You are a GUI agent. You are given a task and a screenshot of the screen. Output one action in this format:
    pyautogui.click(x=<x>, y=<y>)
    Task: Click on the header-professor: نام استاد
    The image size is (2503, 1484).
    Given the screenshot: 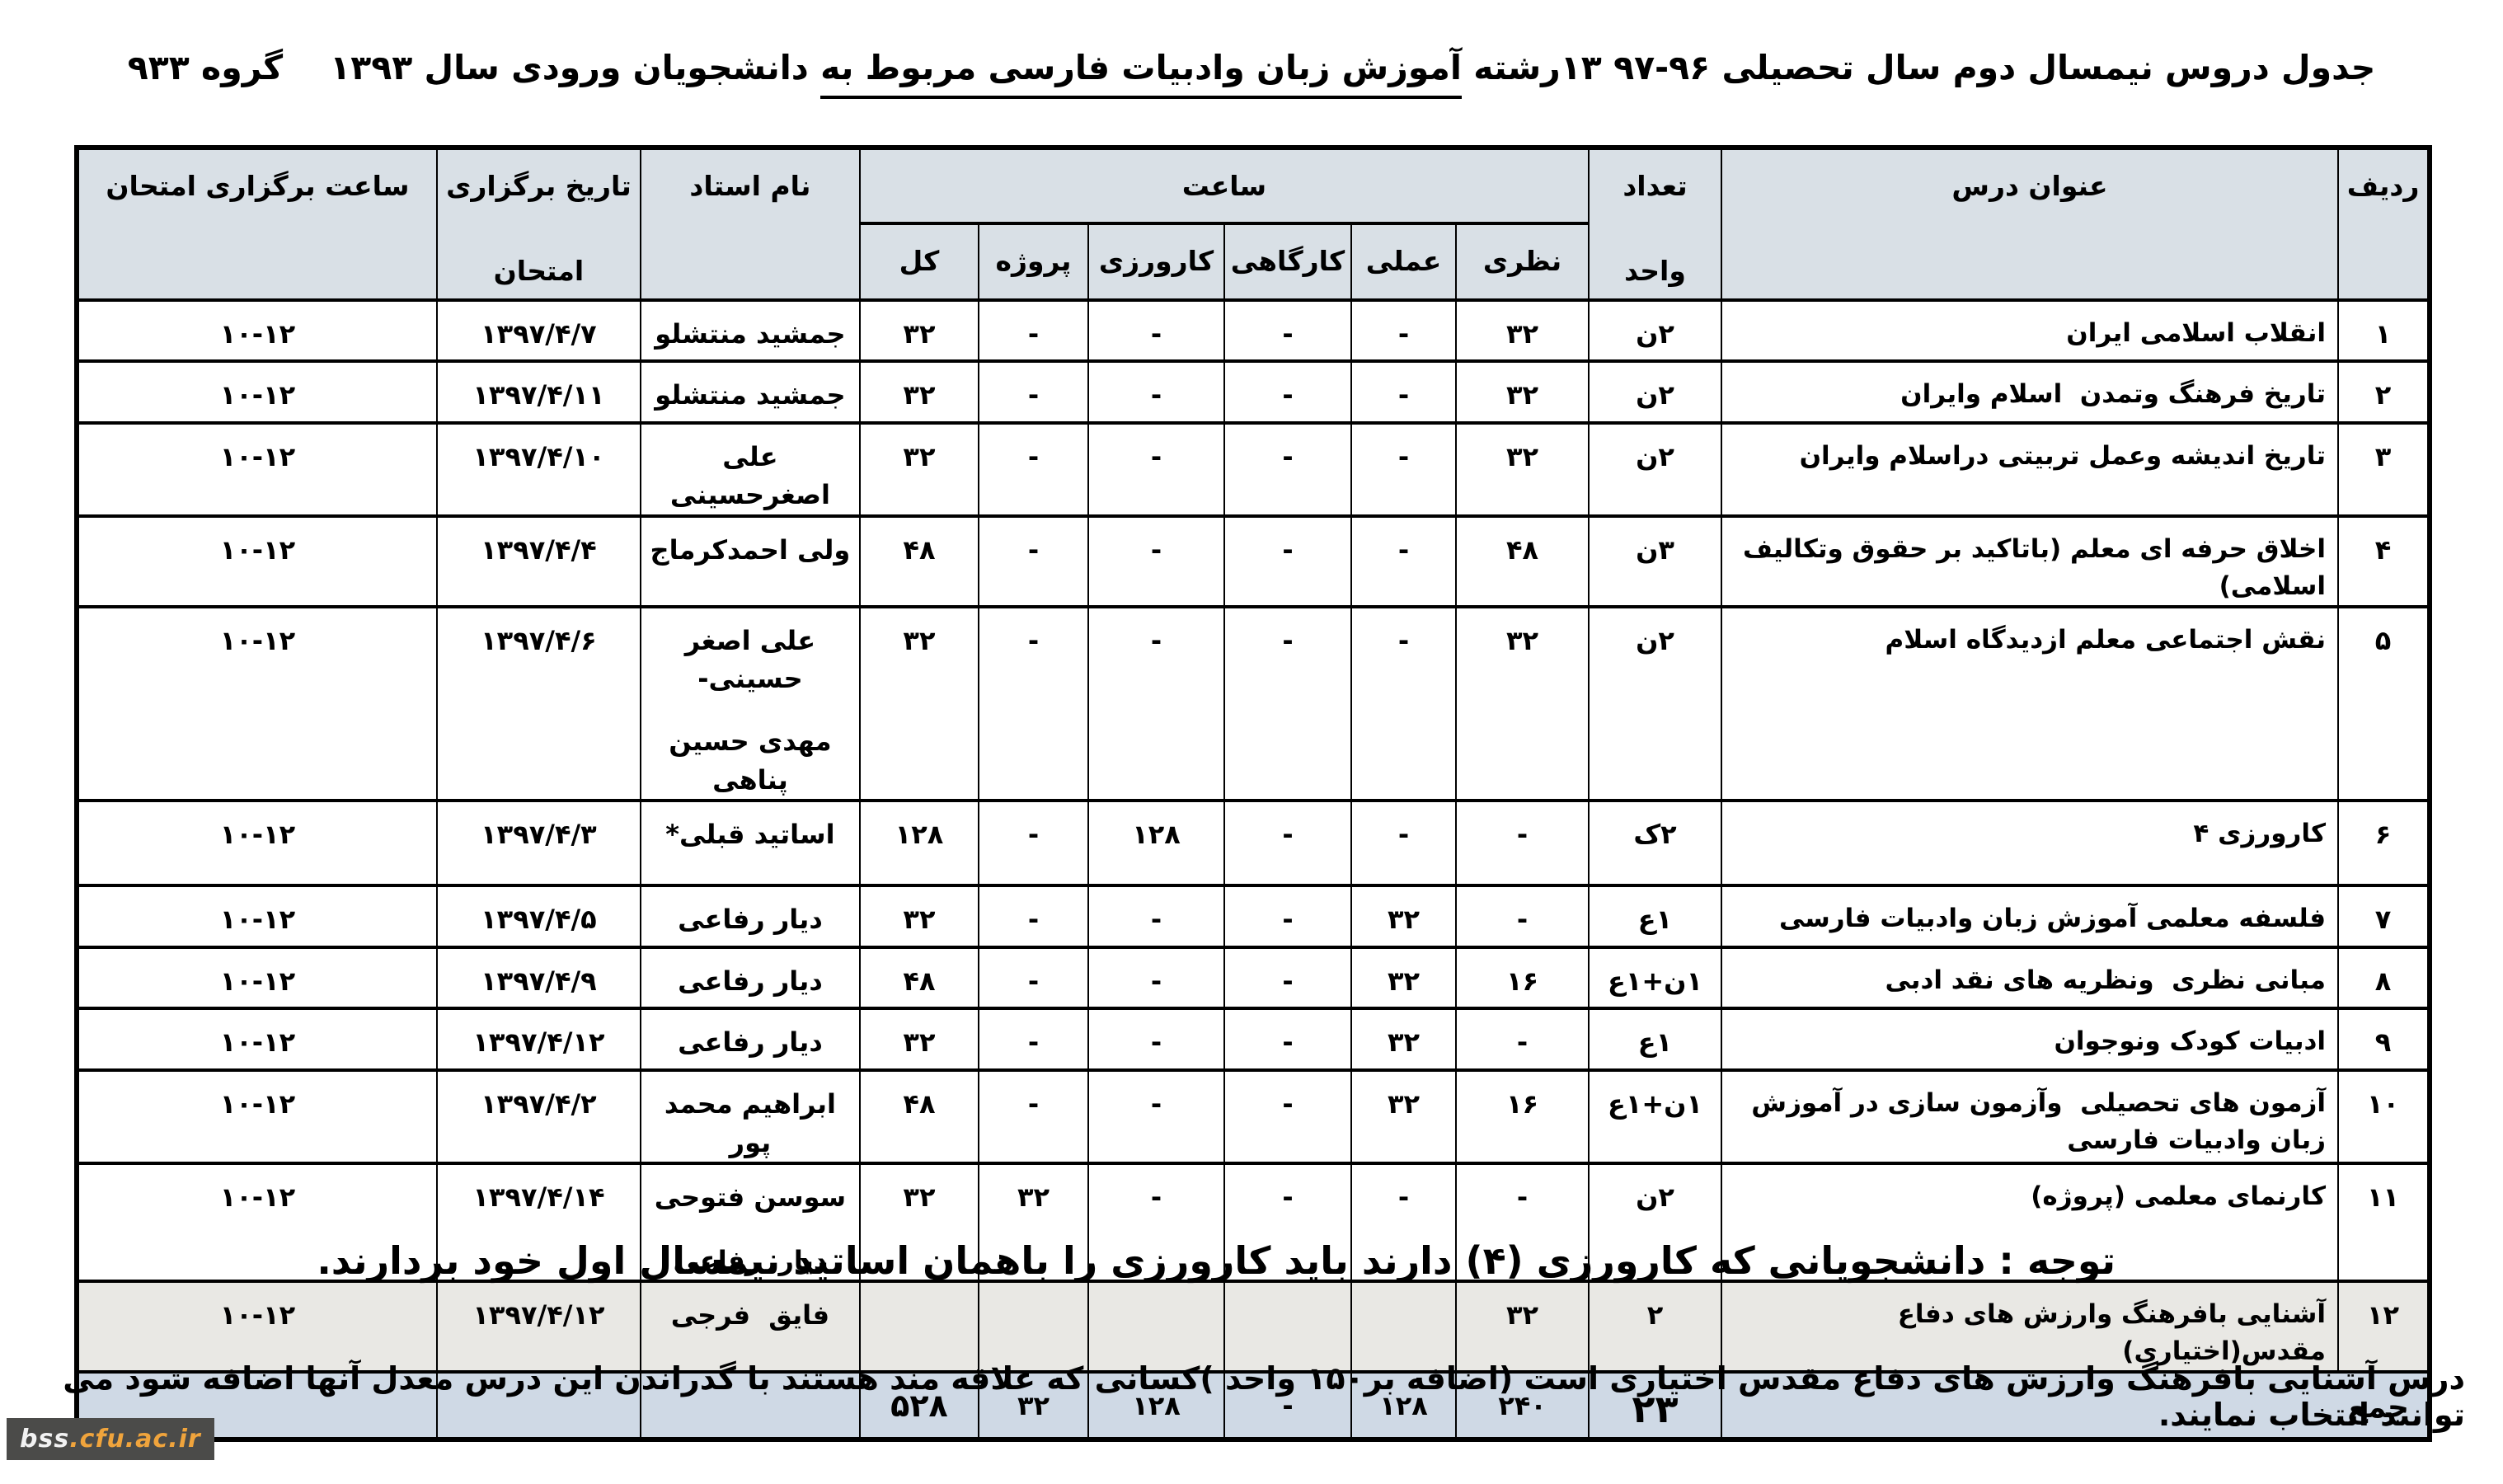 What is the action you would take?
    pyautogui.click(x=750, y=224)
    